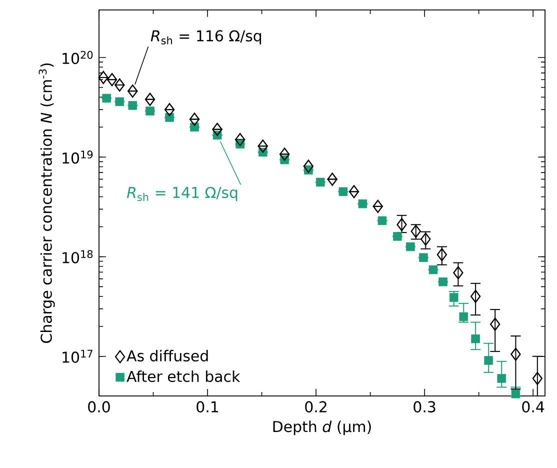  I want to click on x-tick-label: 0.1, so click(207, 406).